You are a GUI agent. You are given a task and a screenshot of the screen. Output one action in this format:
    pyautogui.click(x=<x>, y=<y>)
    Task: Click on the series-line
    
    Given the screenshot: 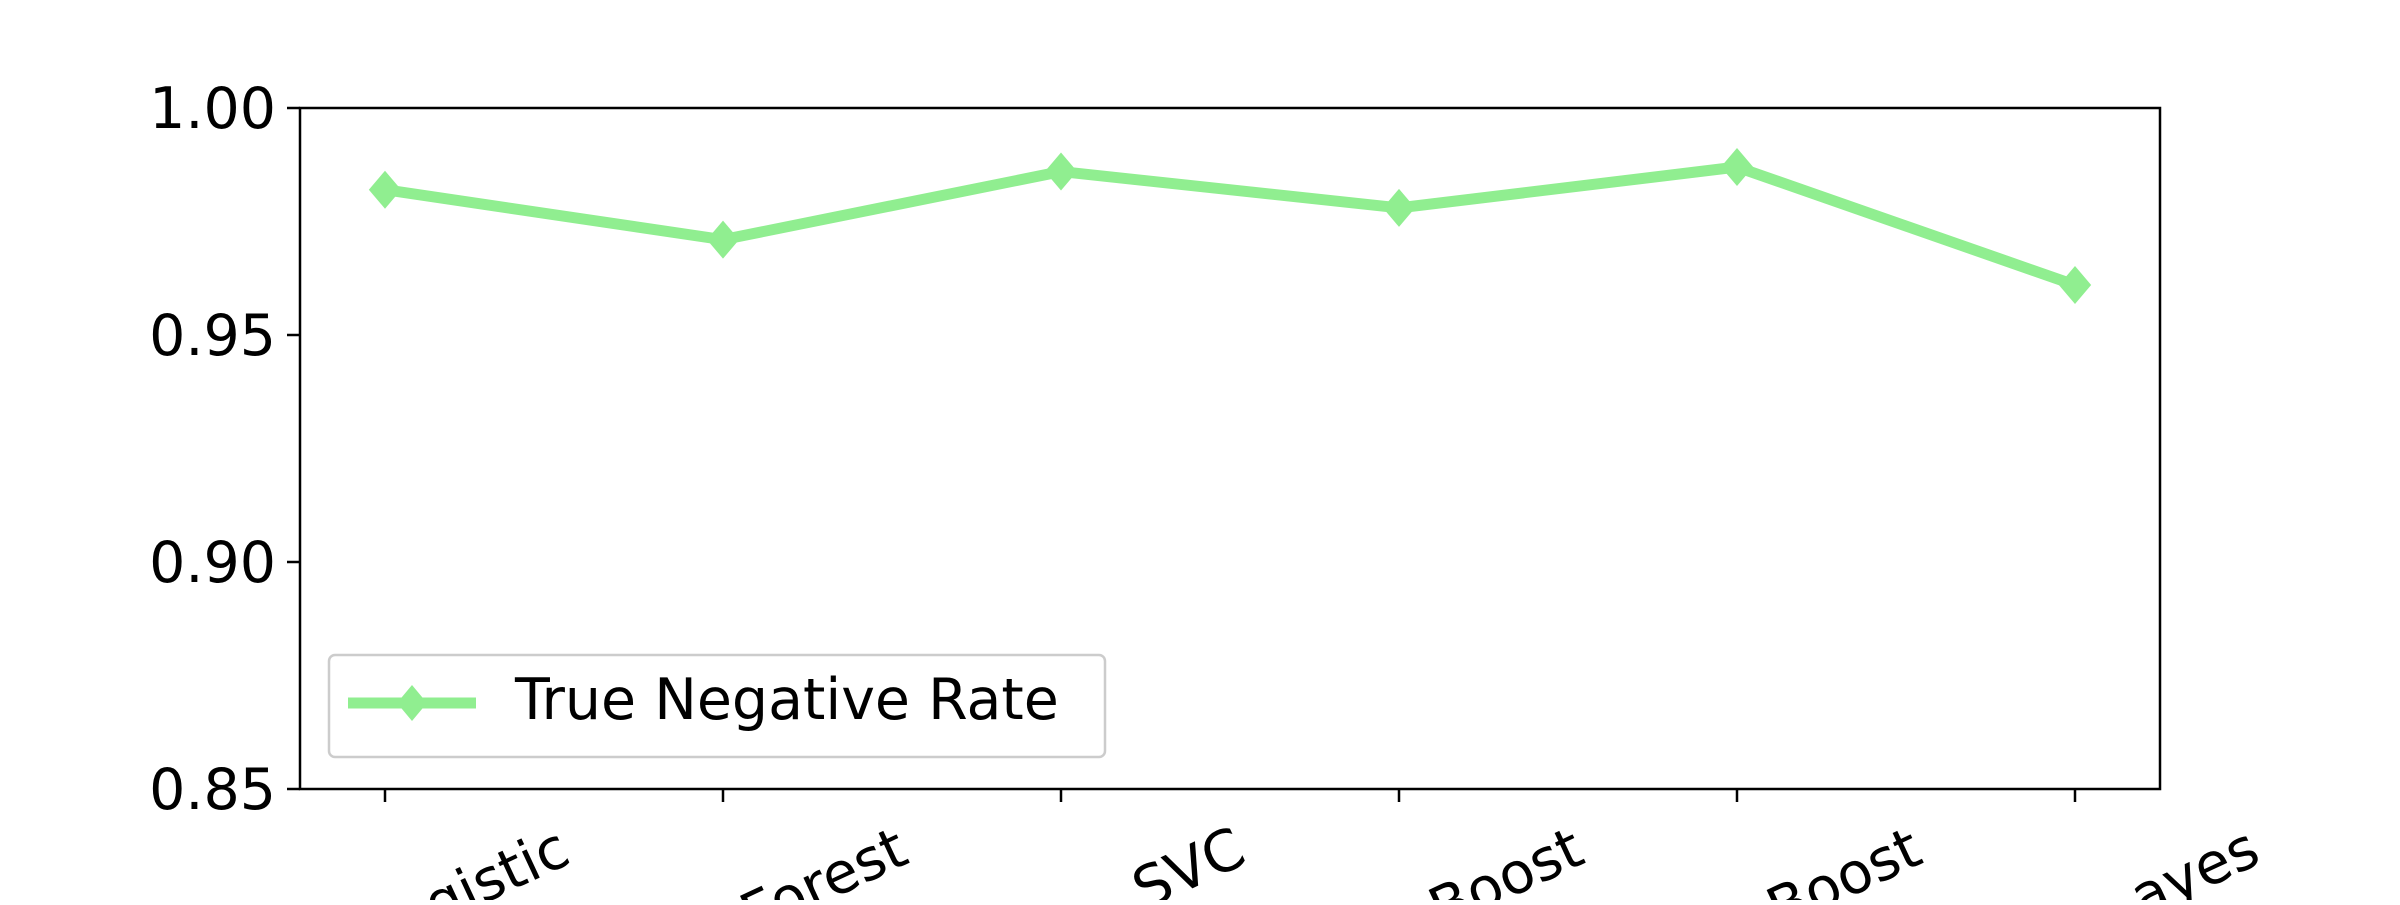 What is the action you would take?
    pyautogui.click(x=1230, y=226)
    